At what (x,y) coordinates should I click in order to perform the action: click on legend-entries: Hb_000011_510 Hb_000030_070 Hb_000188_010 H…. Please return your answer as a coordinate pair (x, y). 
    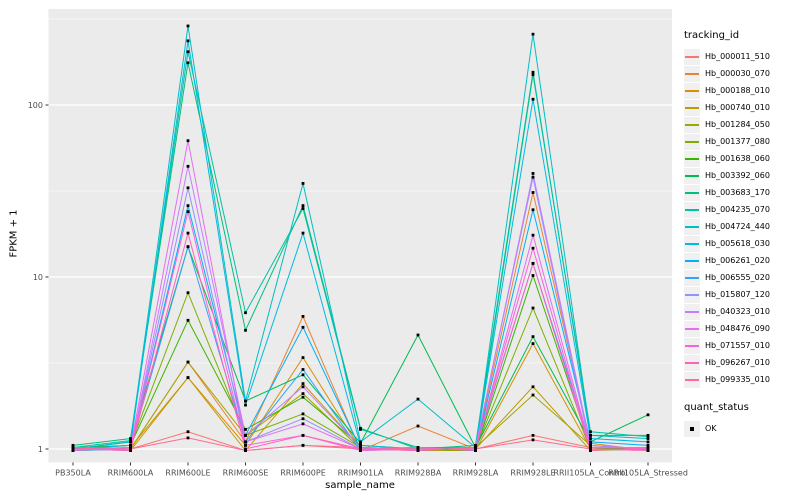
    Looking at the image, I should click on (741, 218).